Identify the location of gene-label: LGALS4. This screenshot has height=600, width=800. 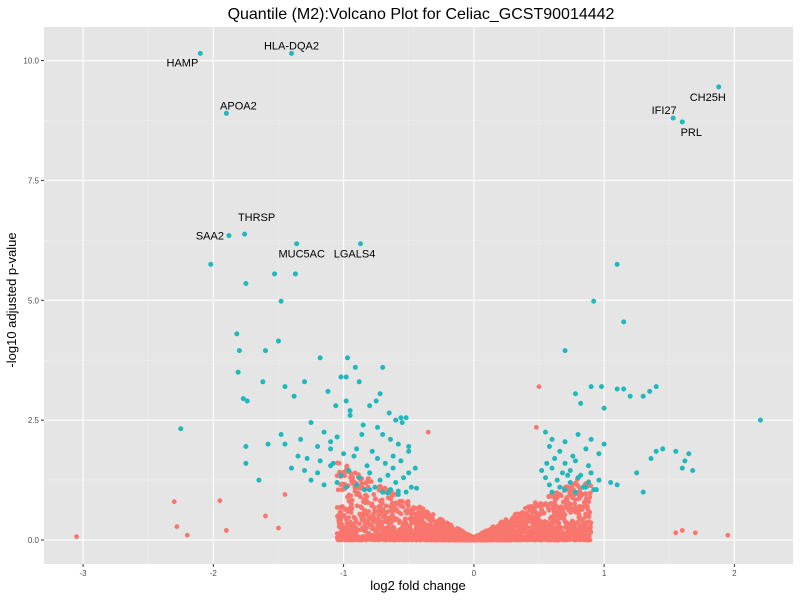
(355, 255).